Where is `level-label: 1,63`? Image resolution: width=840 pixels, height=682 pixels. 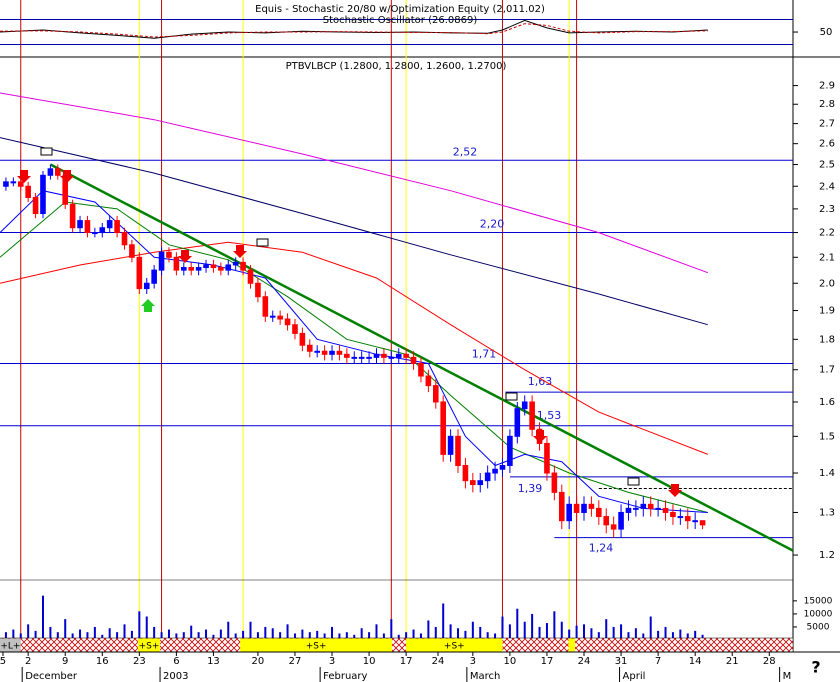
level-label: 1,63 is located at coordinates (540, 381).